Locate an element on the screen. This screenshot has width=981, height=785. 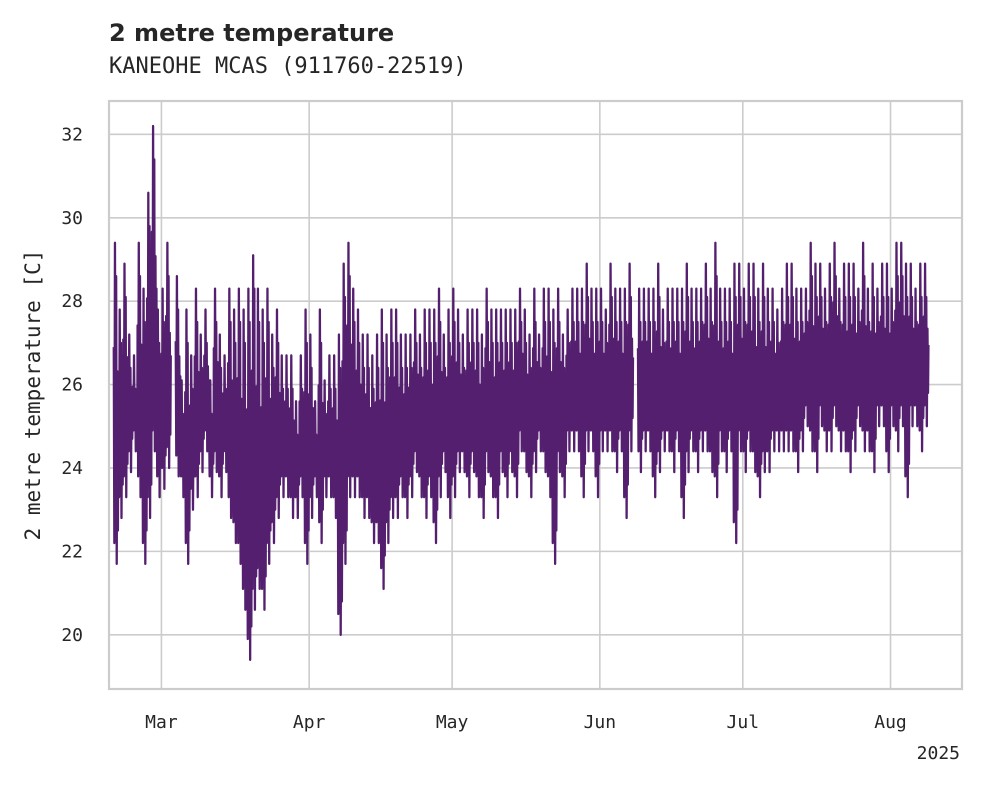
y-axis-label: 2 metre temperature [C] is located at coordinates (33, 395).